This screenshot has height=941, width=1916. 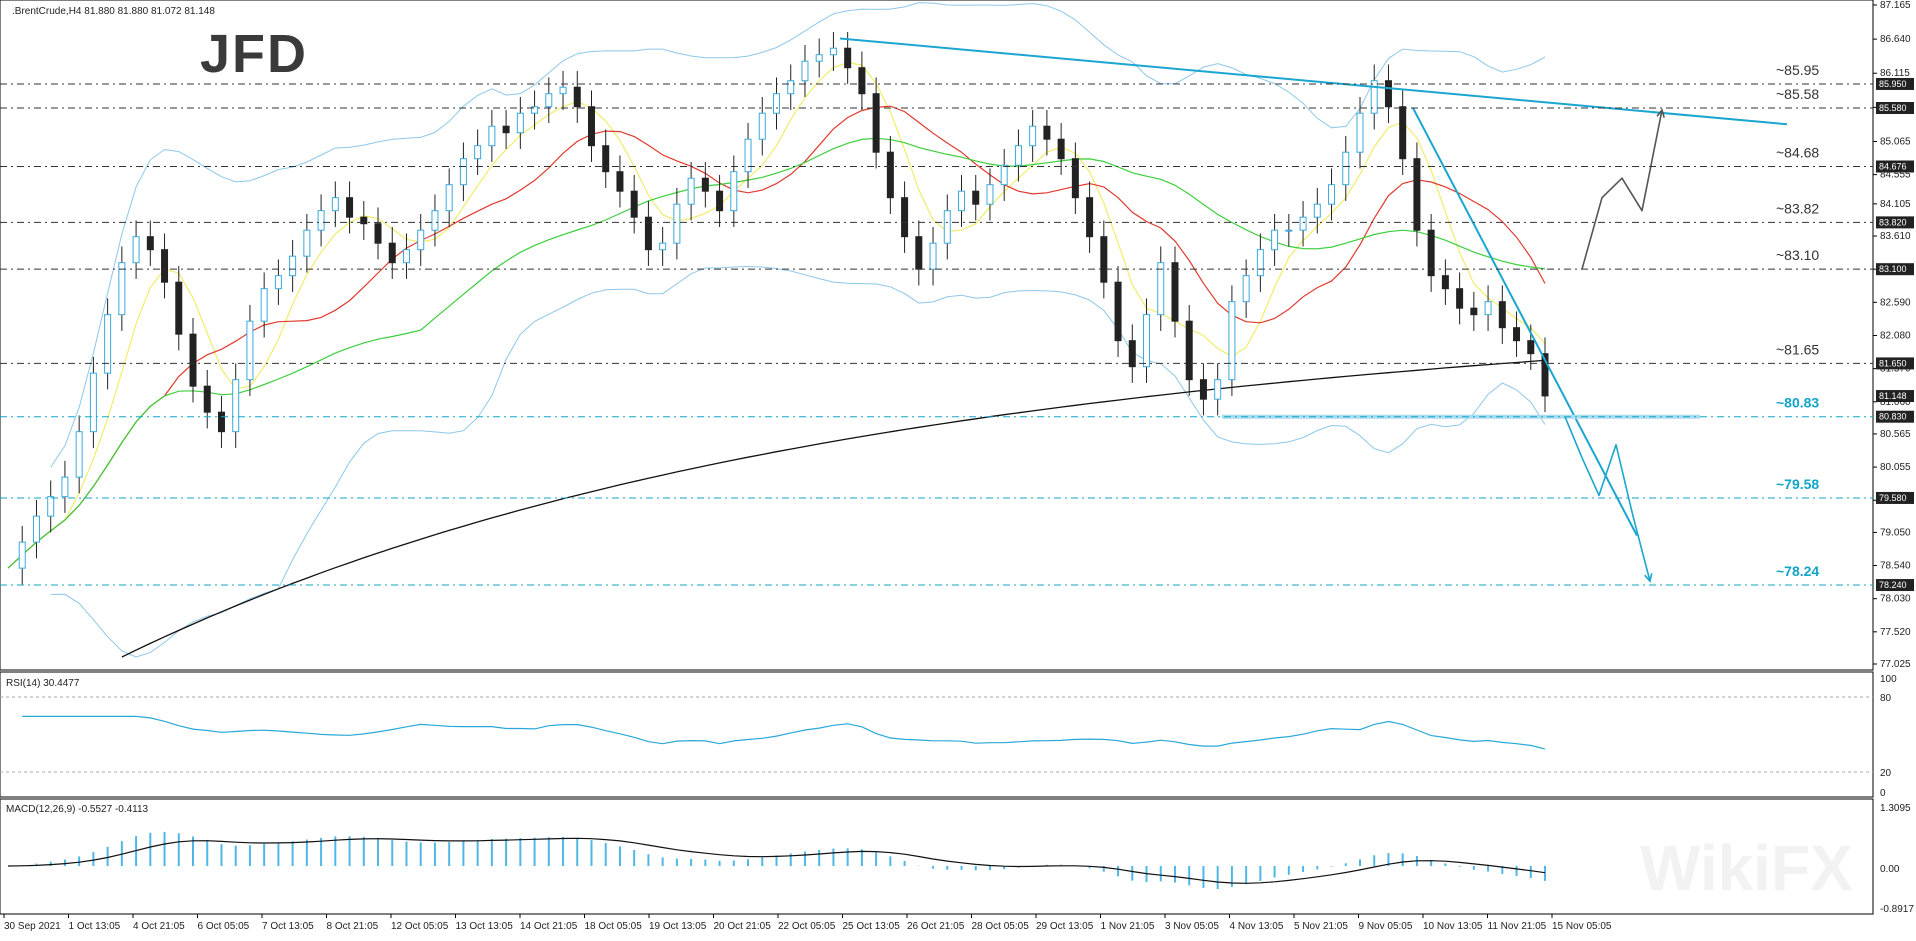 What do you see at coordinates (224, 926) in the screenshot?
I see `time-tick-label: 6 Oct 05:05` at bounding box center [224, 926].